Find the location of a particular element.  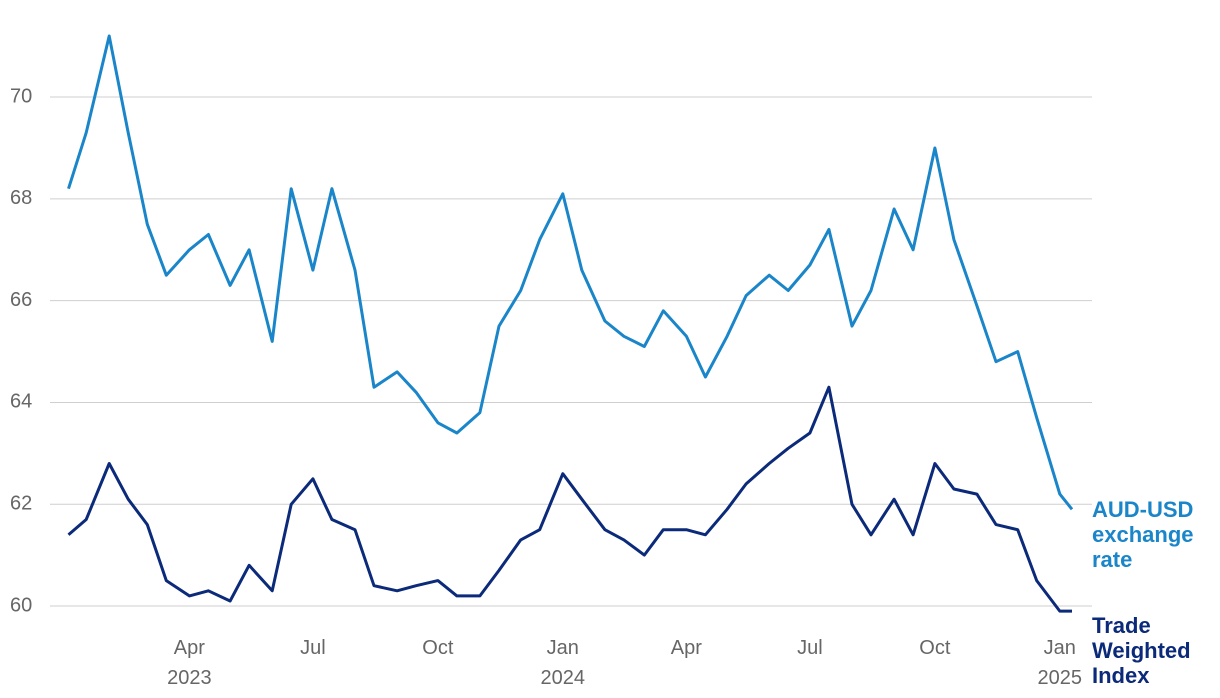

y-tick-label: 66 is located at coordinates (21, 300).